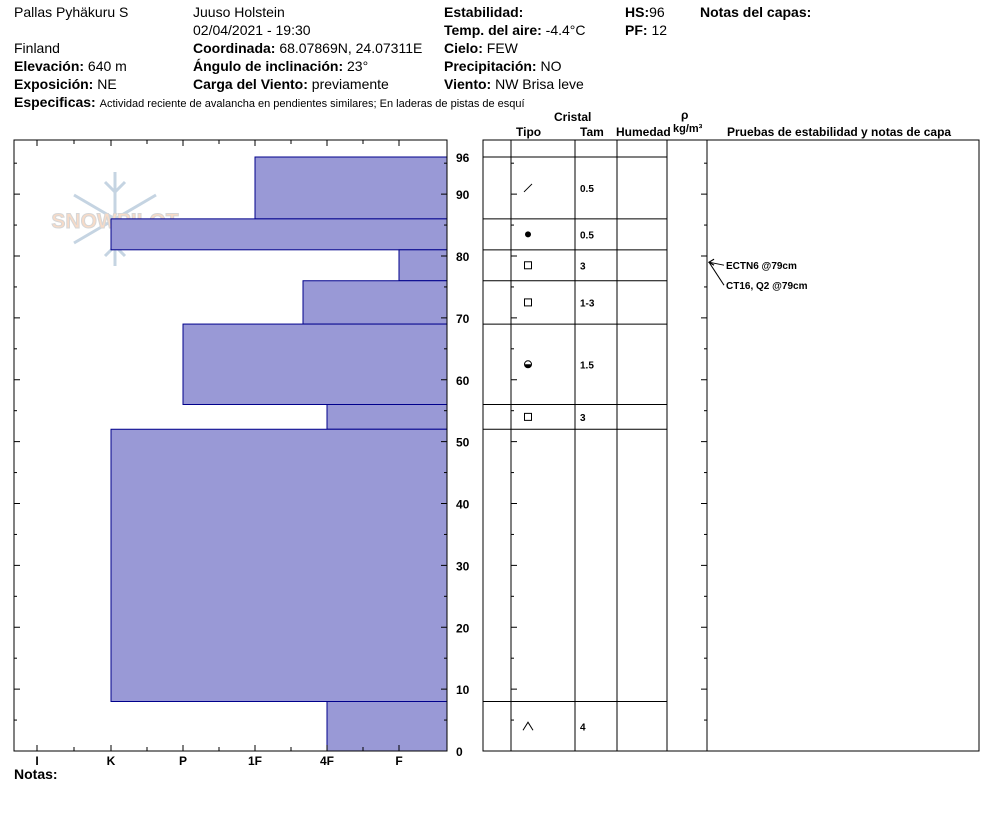 The image size is (994, 840). I want to click on grain-size-1: 0.5, so click(587, 235).